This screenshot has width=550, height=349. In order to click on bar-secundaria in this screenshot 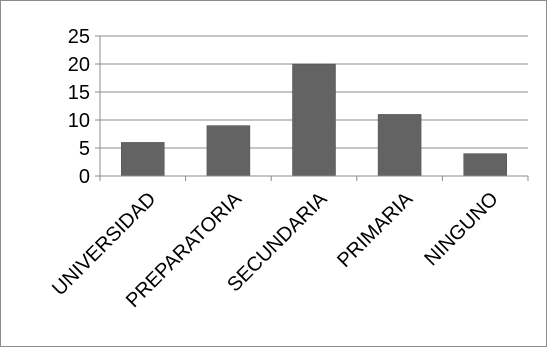, I will do `click(314, 120)`.